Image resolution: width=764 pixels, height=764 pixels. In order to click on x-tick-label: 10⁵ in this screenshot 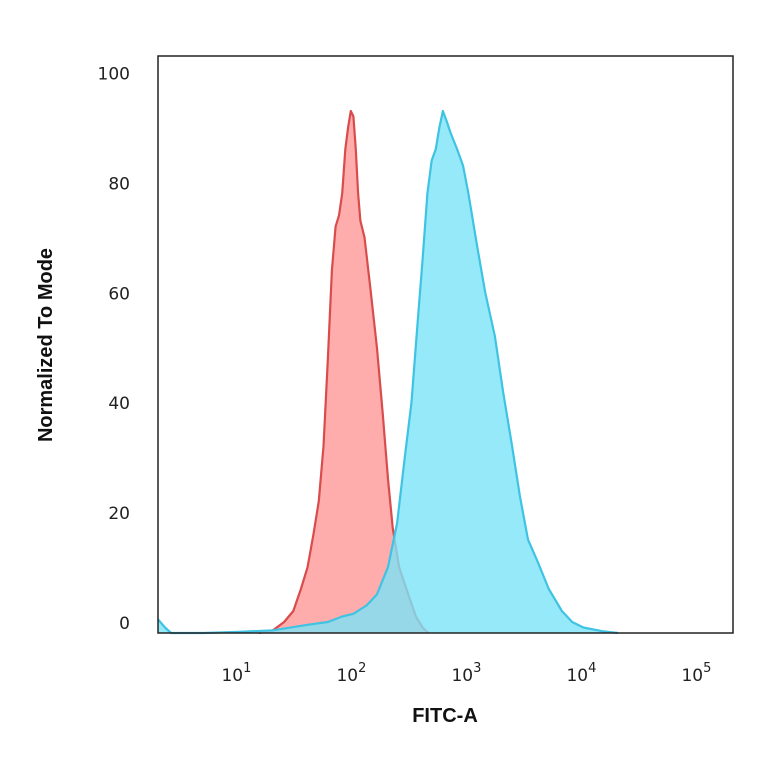, I will do `click(696, 673)`.